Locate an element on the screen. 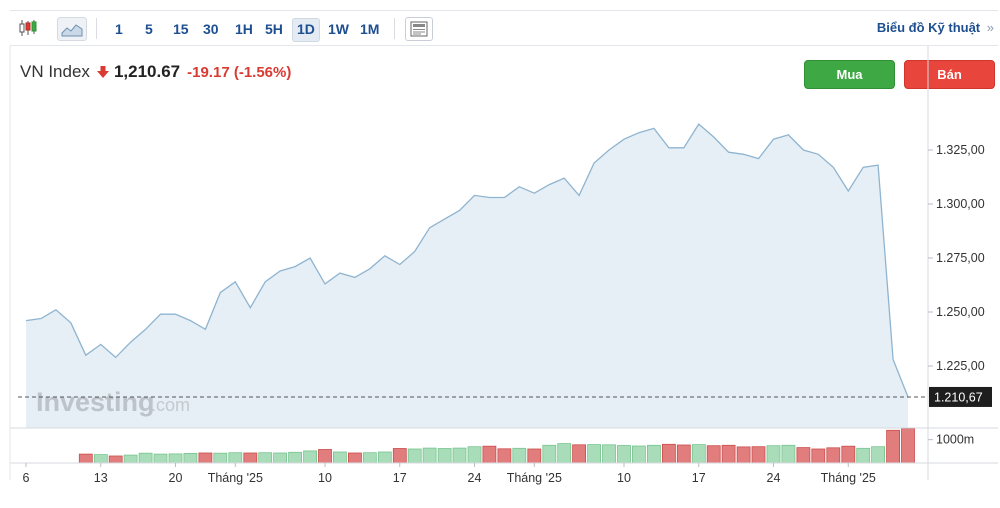 This screenshot has height=508, width=1000. double-chevron-icon: » is located at coordinates (990, 27).